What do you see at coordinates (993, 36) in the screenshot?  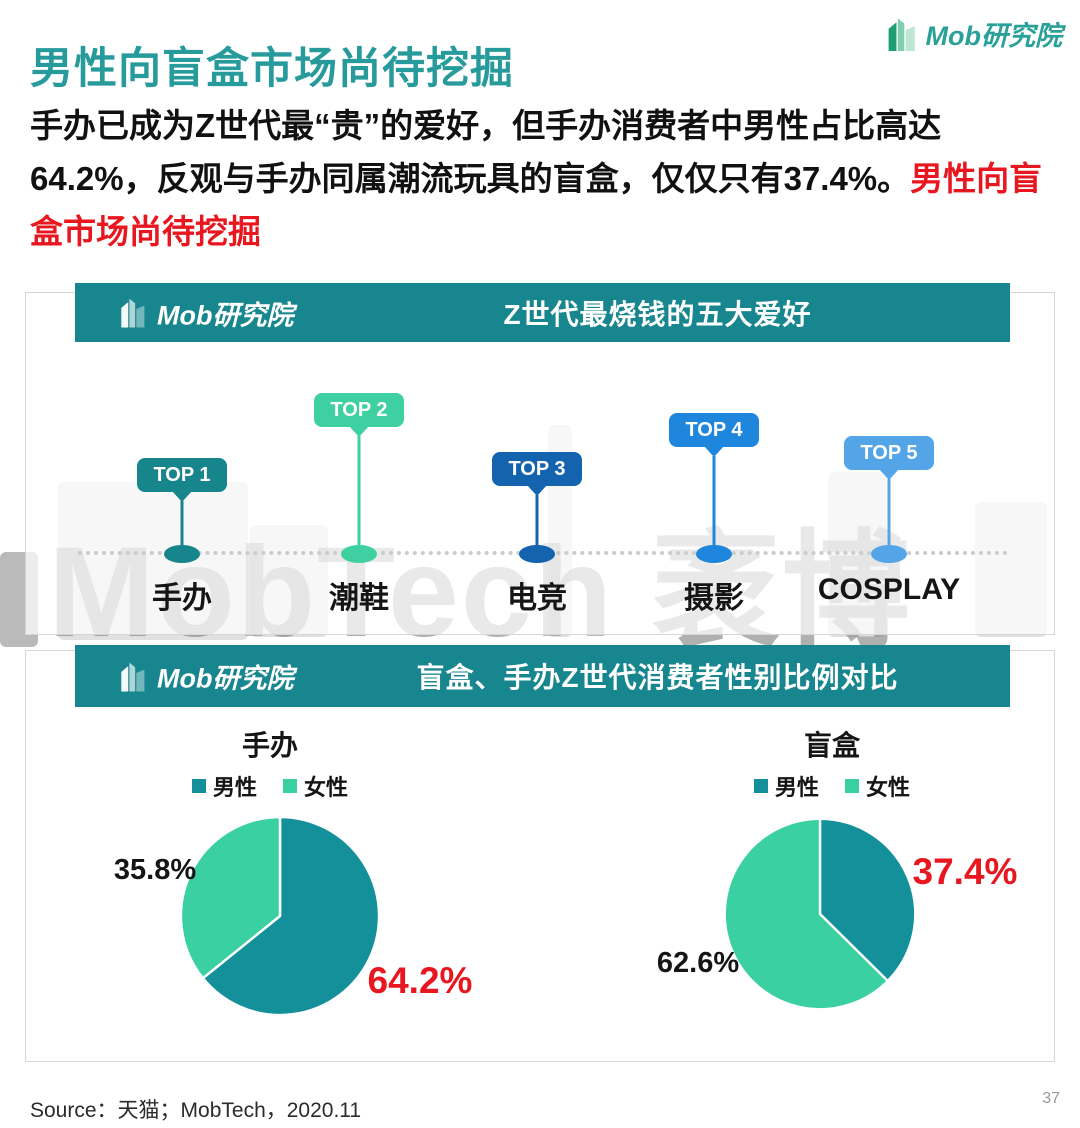 I see `brand-logo-text: Mob研究院` at bounding box center [993, 36].